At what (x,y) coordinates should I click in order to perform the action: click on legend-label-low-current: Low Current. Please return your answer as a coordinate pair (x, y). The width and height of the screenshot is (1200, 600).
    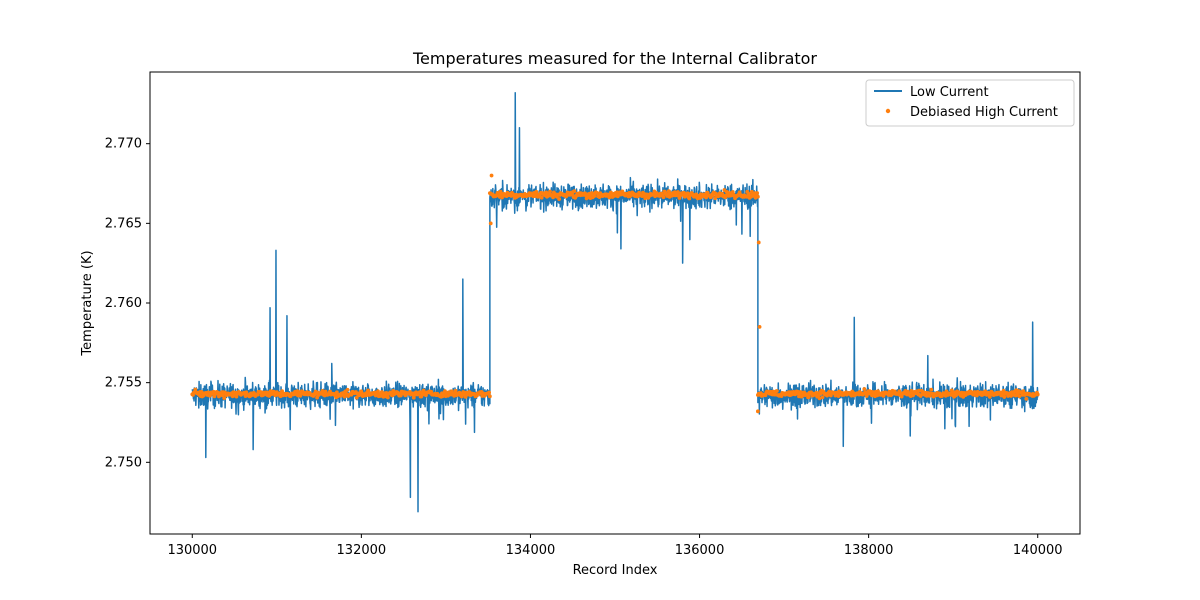
    Looking at the image, I should click on (949, 92).